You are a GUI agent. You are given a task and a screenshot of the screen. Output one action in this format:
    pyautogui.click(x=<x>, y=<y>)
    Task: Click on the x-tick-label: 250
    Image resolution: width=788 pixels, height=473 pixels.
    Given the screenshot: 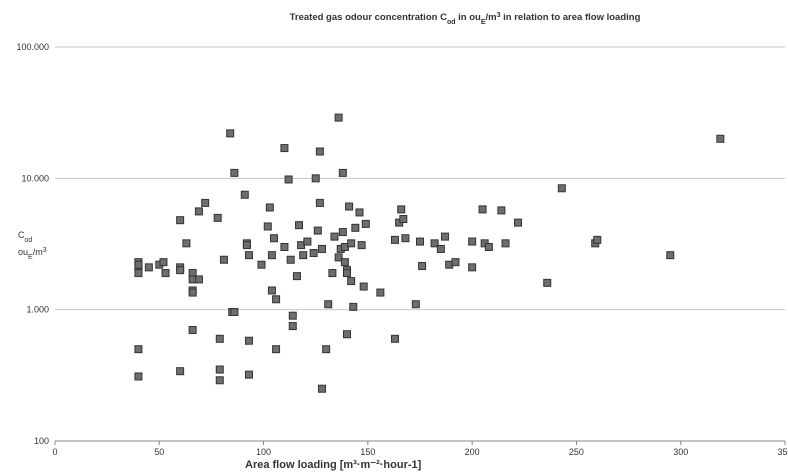 What is the action you would take?
    pyautogui.click(x=576, y=452)
    